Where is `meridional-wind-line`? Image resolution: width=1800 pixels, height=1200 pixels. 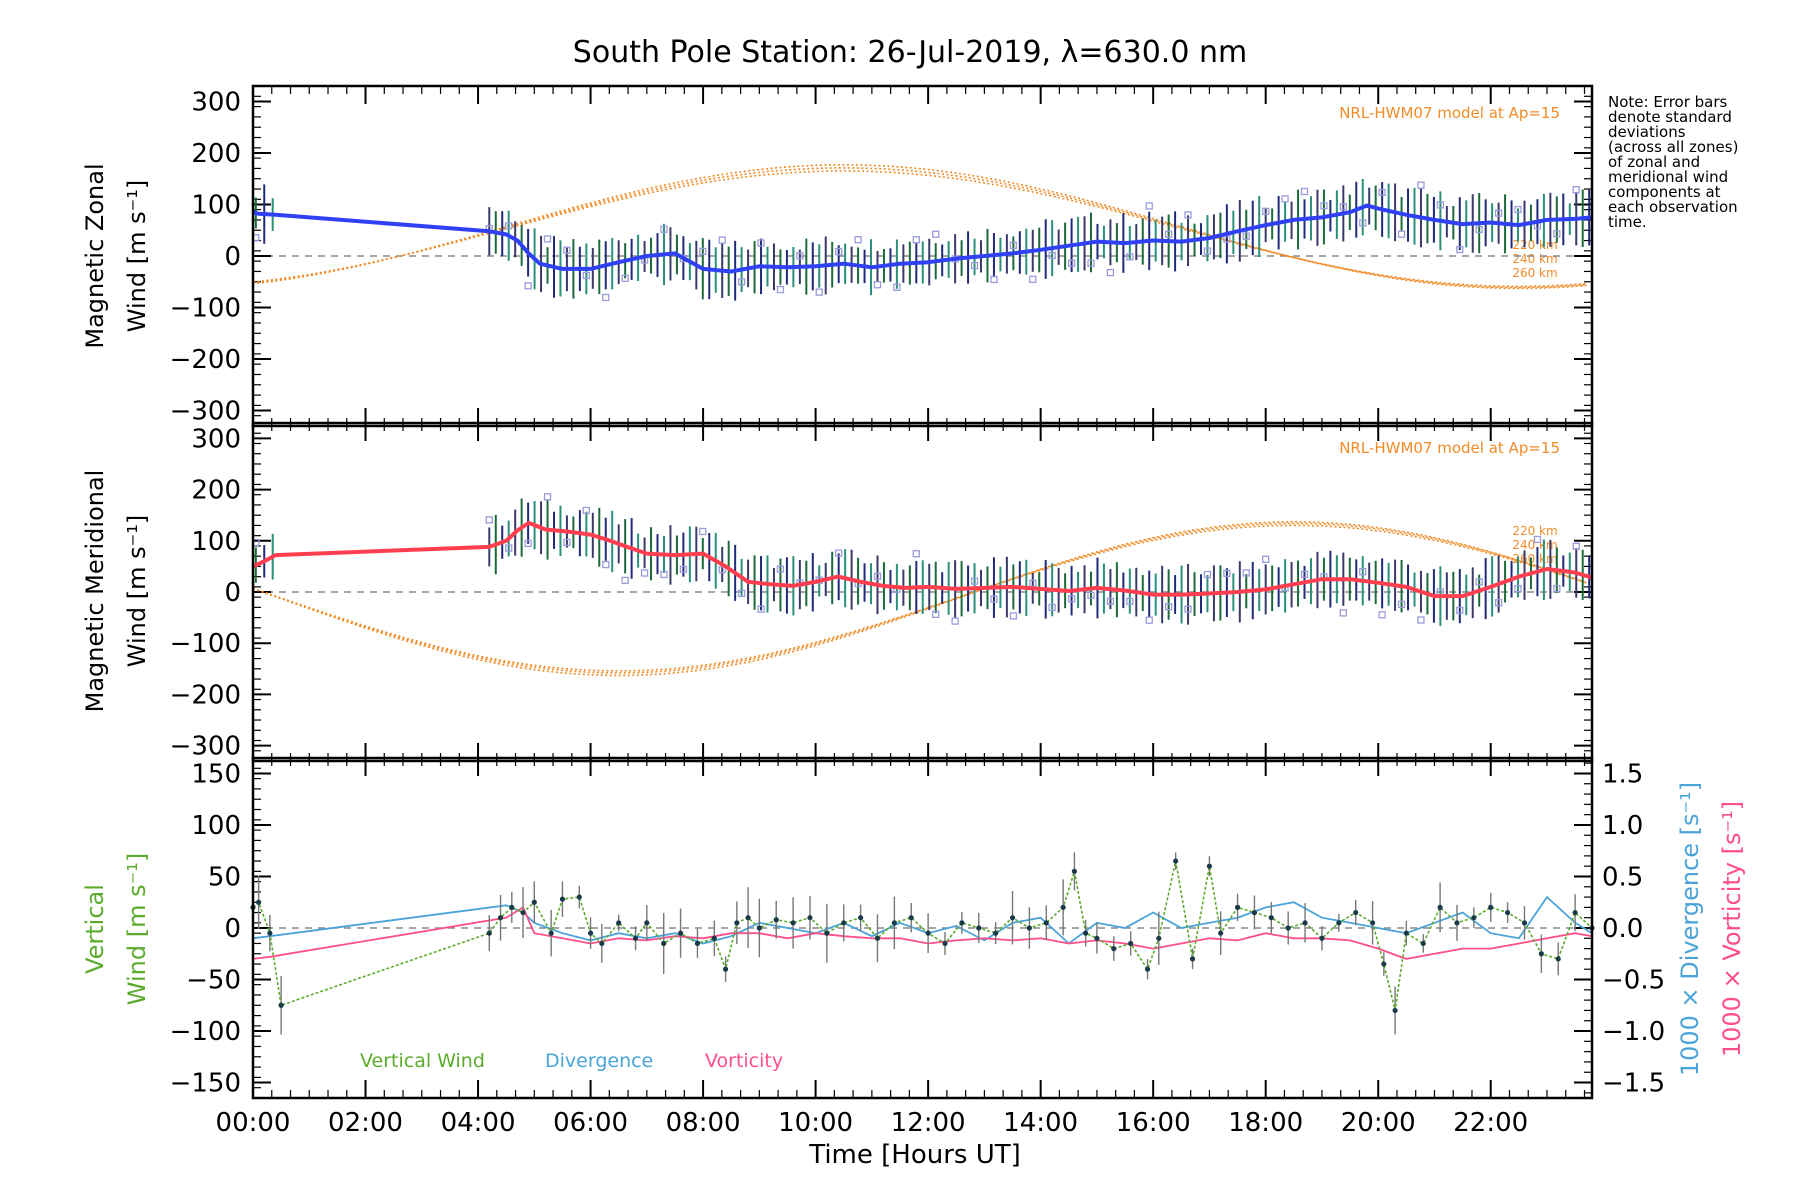 meridional-wind-line is located at coordinates (922, 559).